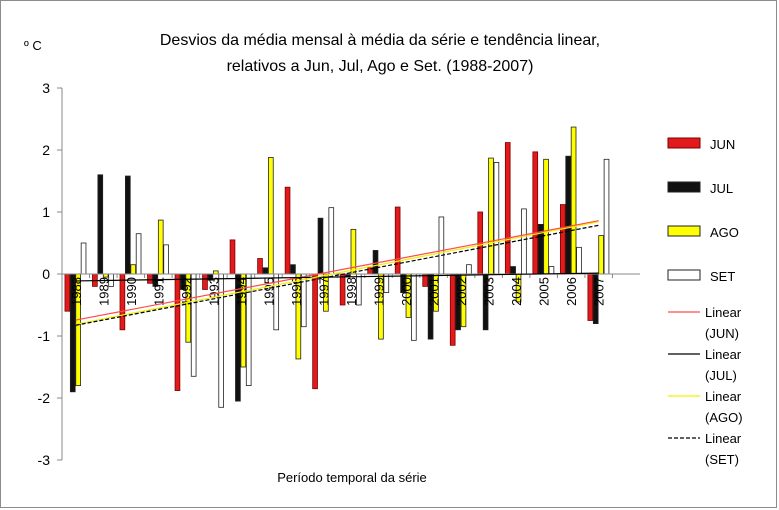 The image size is (779, 510). What do you see at coordinates (46, 274) in the screenshot?
I see `y-tick-label: 0` at bounding box center [46, 274].